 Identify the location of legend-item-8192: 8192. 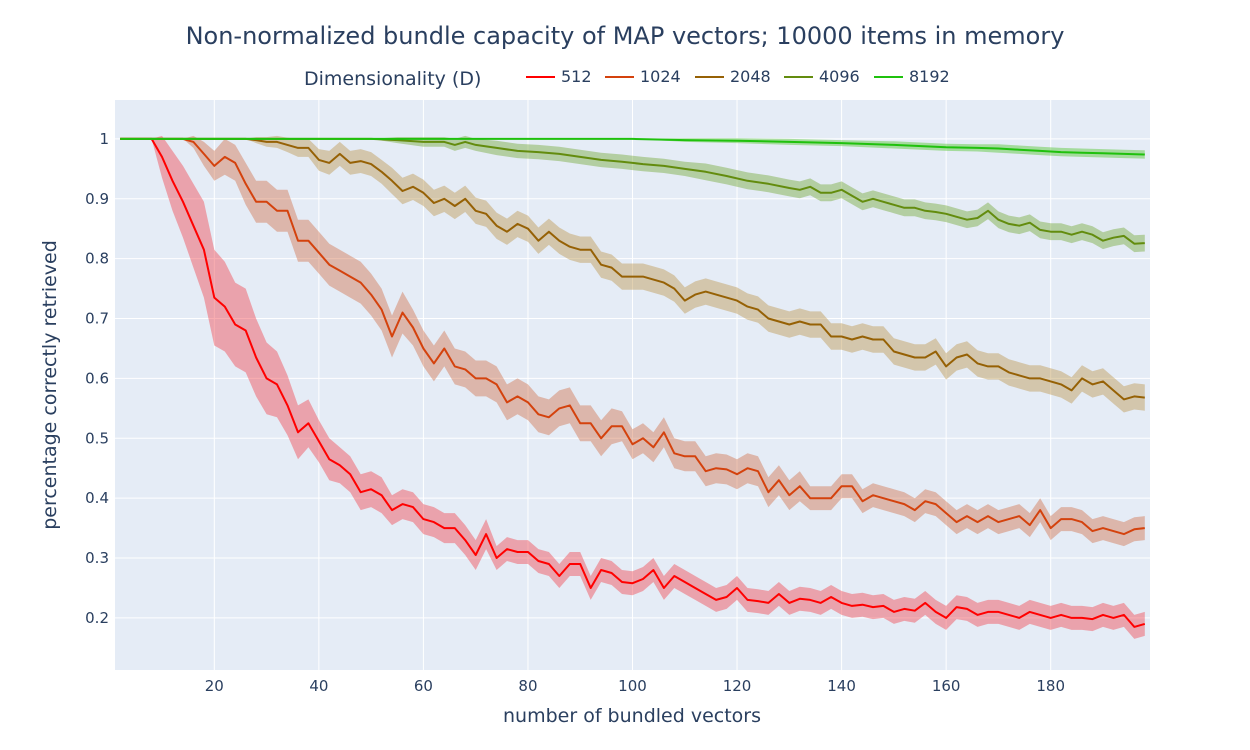
(912, 76).